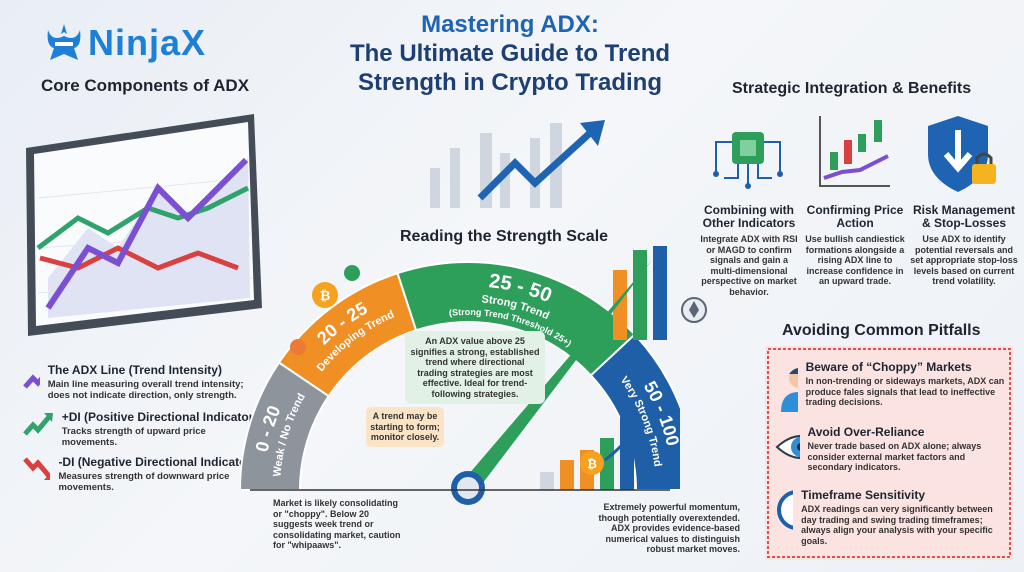  I want to click on adx-line, so click(147, 233).